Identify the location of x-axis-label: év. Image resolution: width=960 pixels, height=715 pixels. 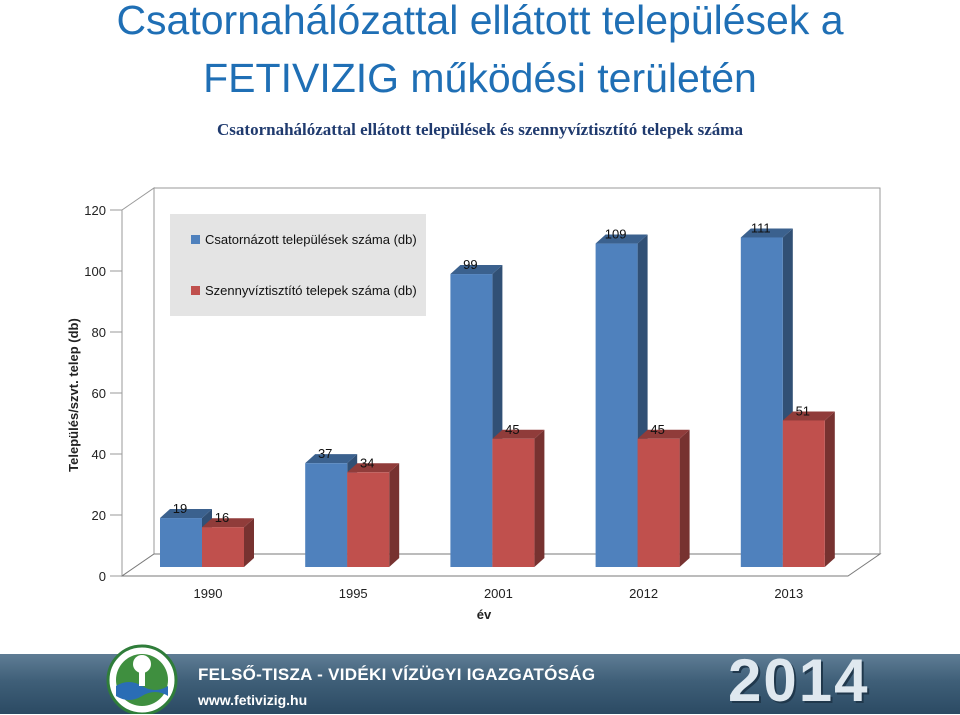
(484, 614).